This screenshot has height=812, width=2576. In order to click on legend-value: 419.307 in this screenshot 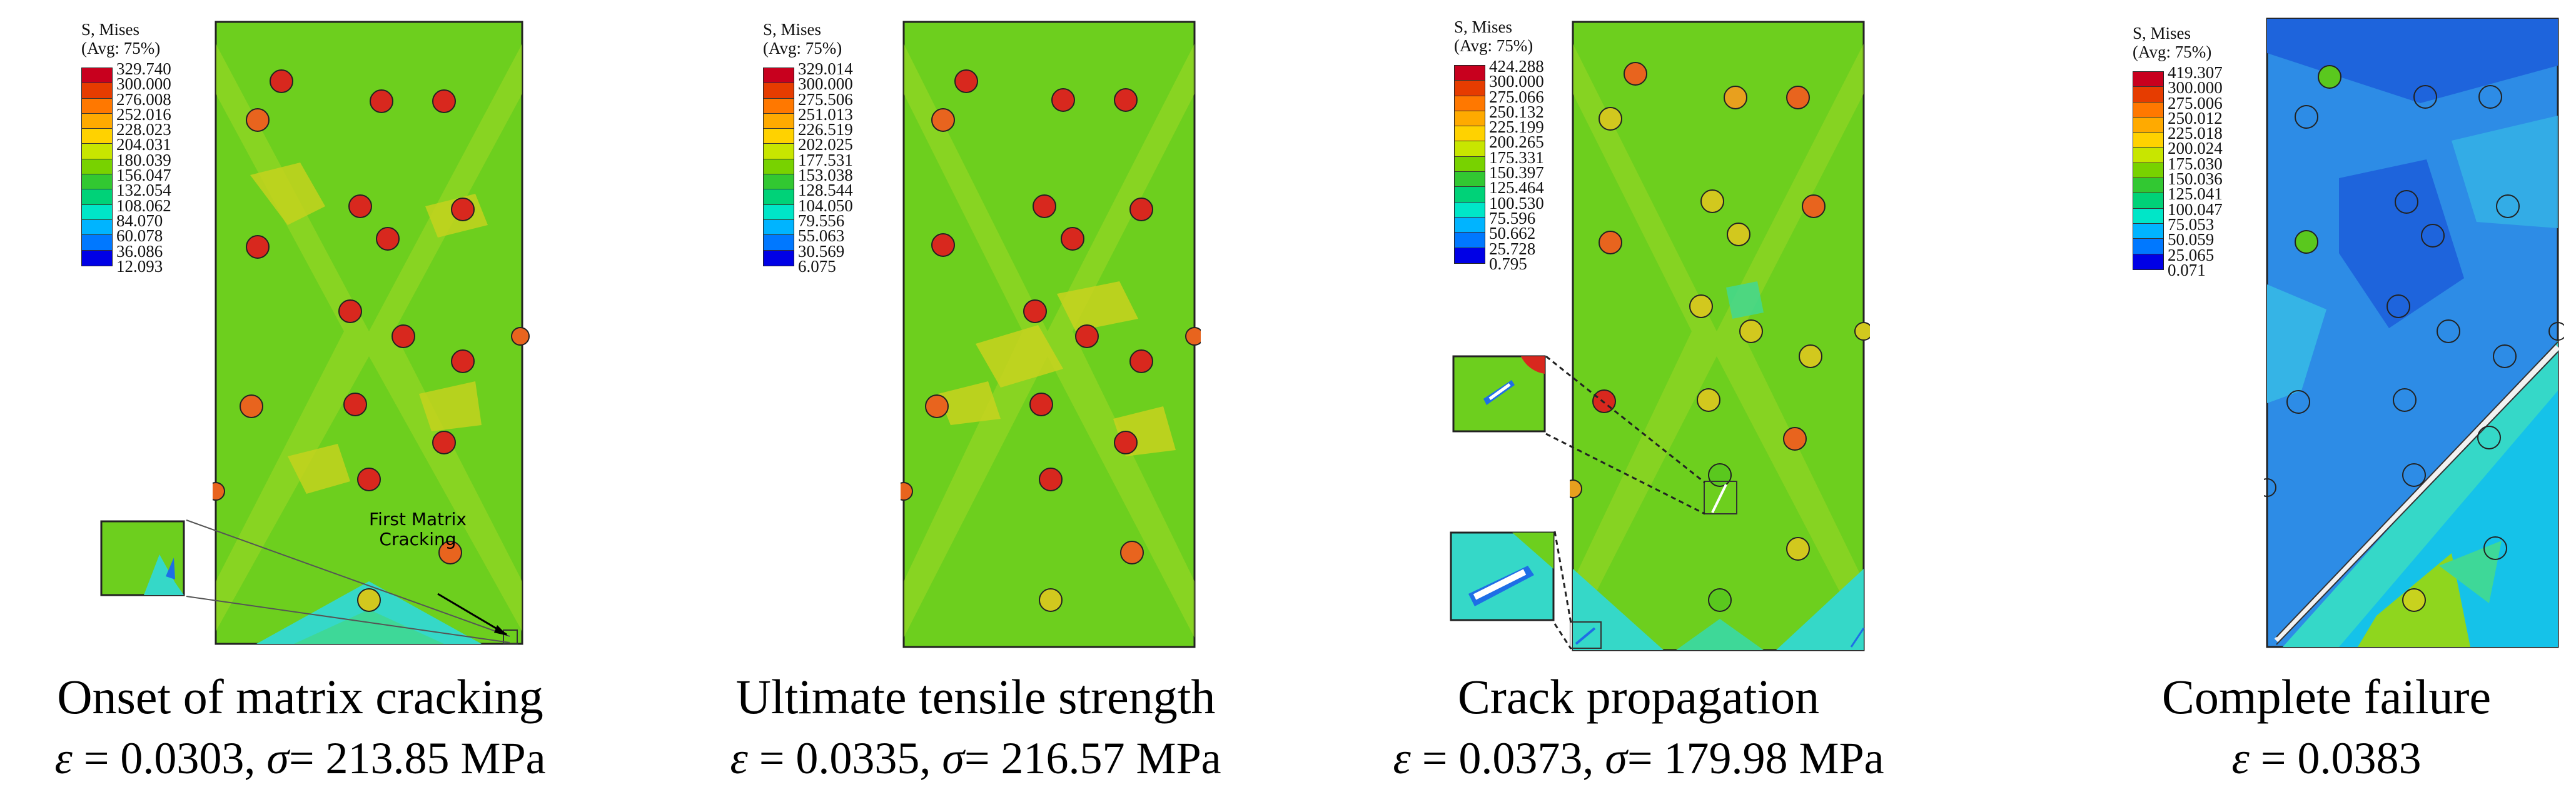, I will do `click(2195, 72)`.